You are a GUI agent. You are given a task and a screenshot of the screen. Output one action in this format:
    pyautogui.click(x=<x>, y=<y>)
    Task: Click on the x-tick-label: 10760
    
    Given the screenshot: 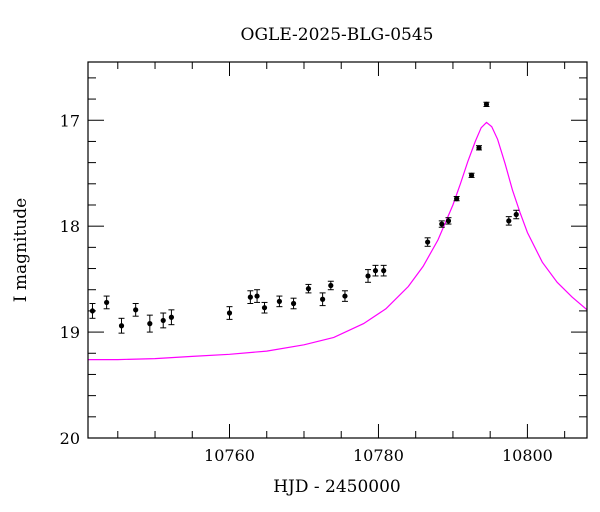 What is the action you would take?
    pyautogui.click(x=229, y=455)
    